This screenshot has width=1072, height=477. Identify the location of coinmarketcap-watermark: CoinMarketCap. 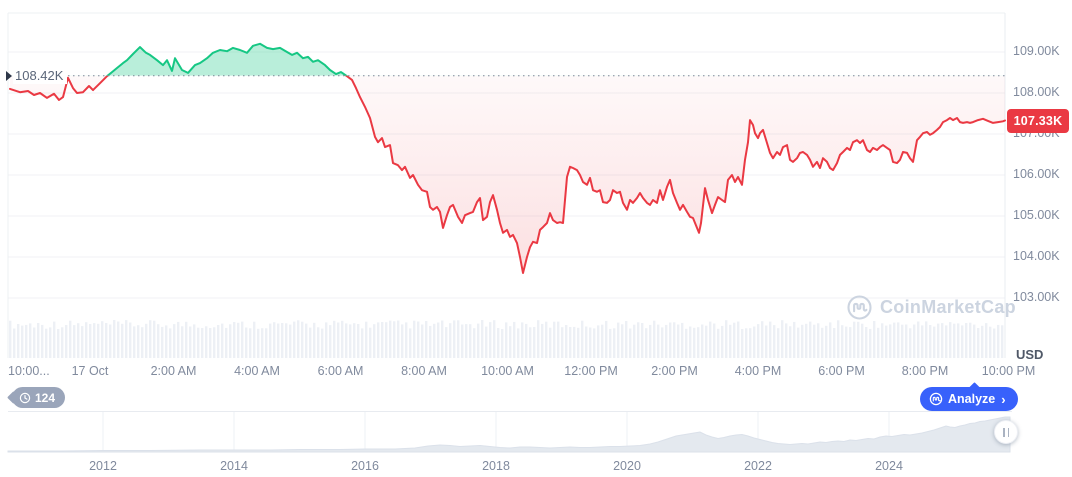
(931, 307).